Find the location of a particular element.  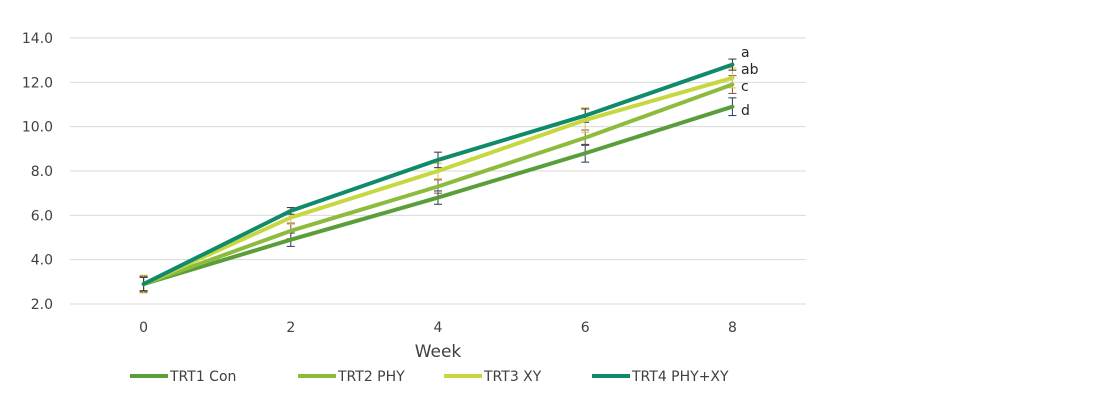

x-tick-label: 0 is located at coordinates (143, 328).